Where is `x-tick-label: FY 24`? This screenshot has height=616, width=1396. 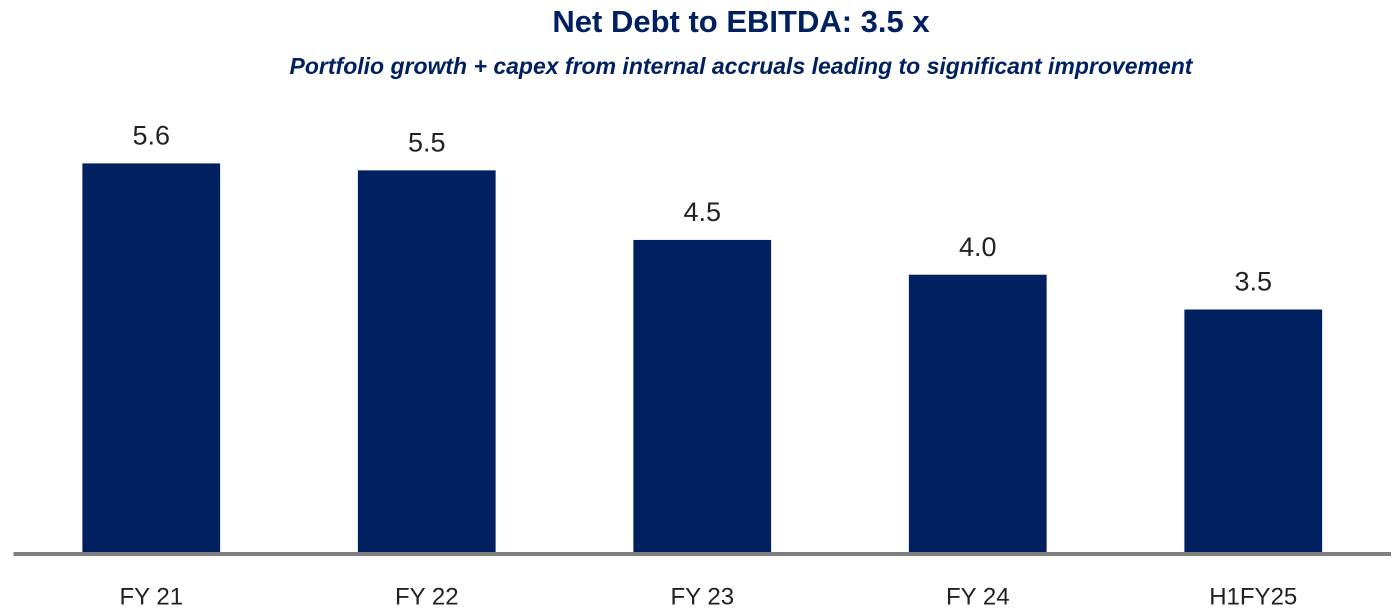 x-tick-label: FY 24 is located at coordinates (978, 596).